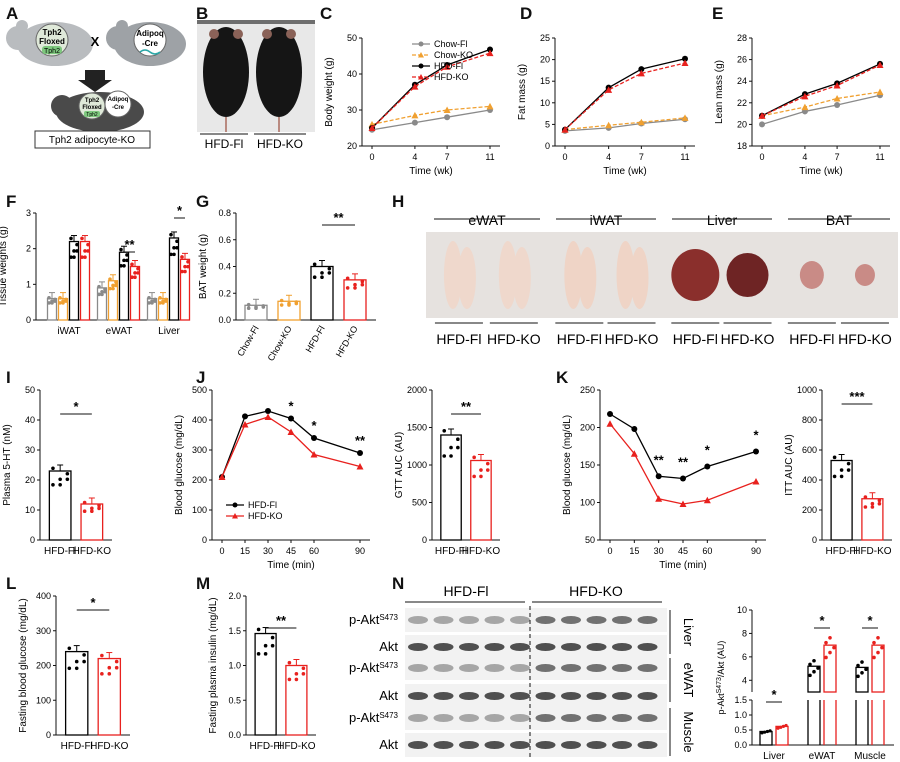  What do you see at coordinates (68, 331) in the screenshot?
I see `x-tick-label: iWAT` at bounding box center [68, 331].